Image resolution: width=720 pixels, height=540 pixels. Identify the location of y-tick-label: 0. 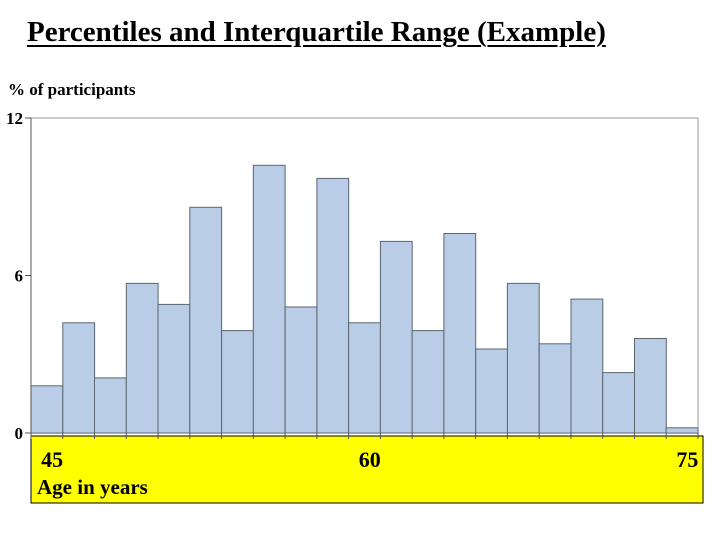
(19, 433).